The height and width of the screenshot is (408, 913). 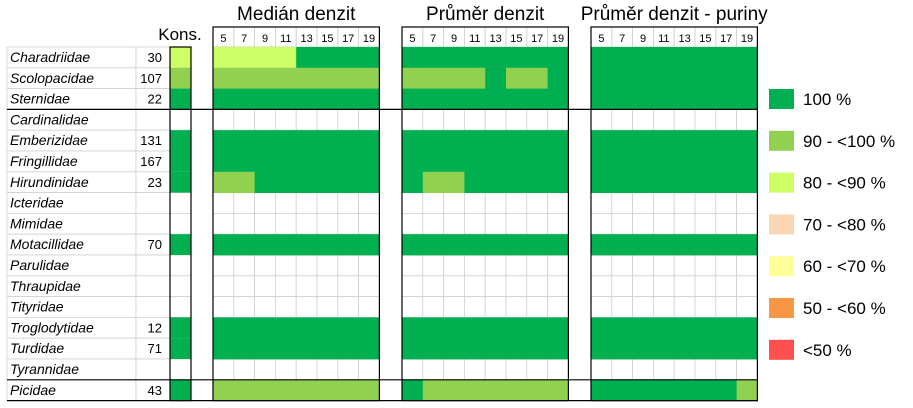 What do you see at coordinates (454, 39) in the screenshot?
I see `tick-label: 9` at bounding box center [454, 39].